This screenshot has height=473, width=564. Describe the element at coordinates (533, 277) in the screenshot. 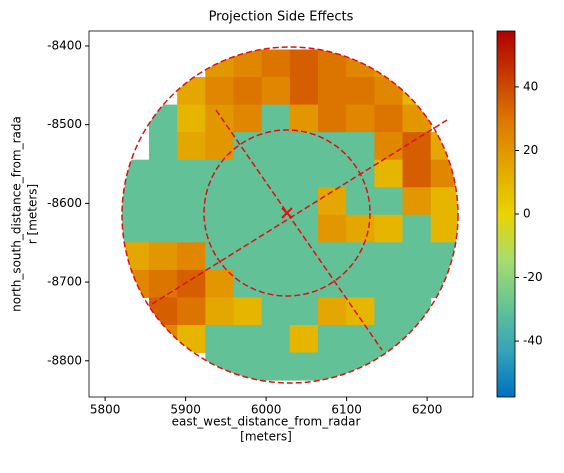

I see `colorbar-tick-label: -20` at that location.